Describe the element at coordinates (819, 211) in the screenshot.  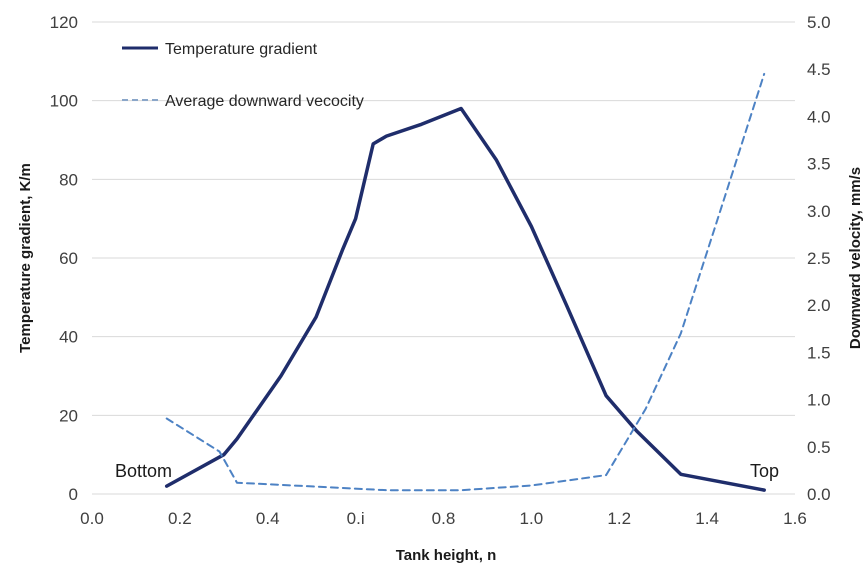
I see `y2-tick-label: 3.0` at that location.